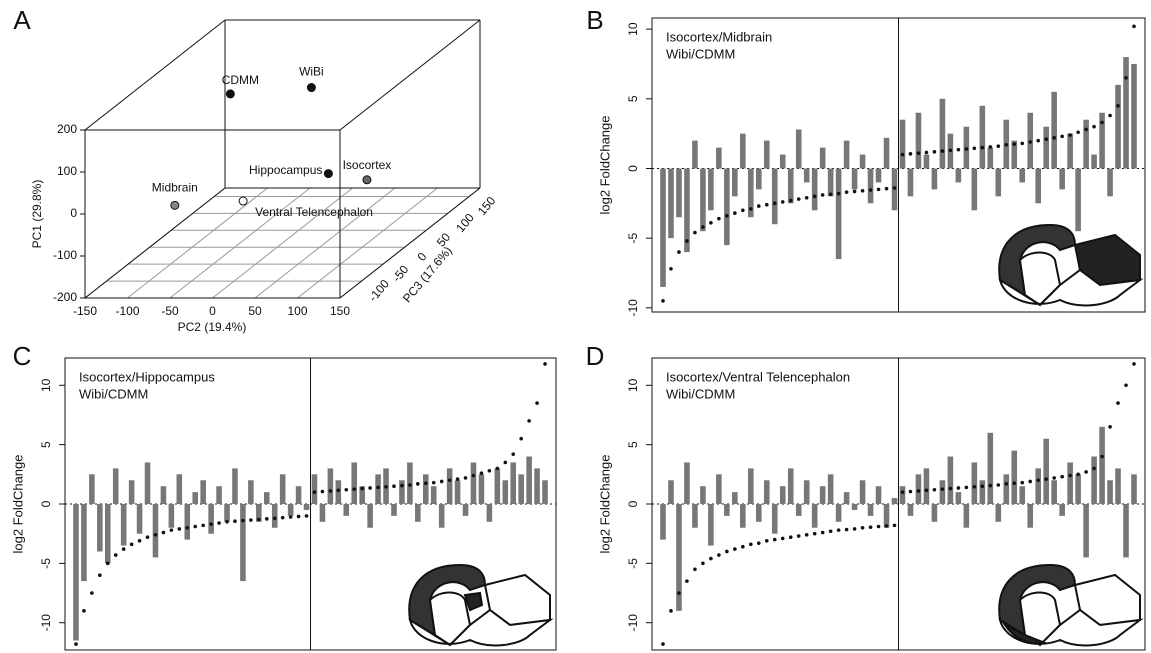 The image size is (1151, 653). What do you see at coordinates (46, 503) in the screenshot?
I see `y-tick-label: 0` at bounding box center [46, 503].